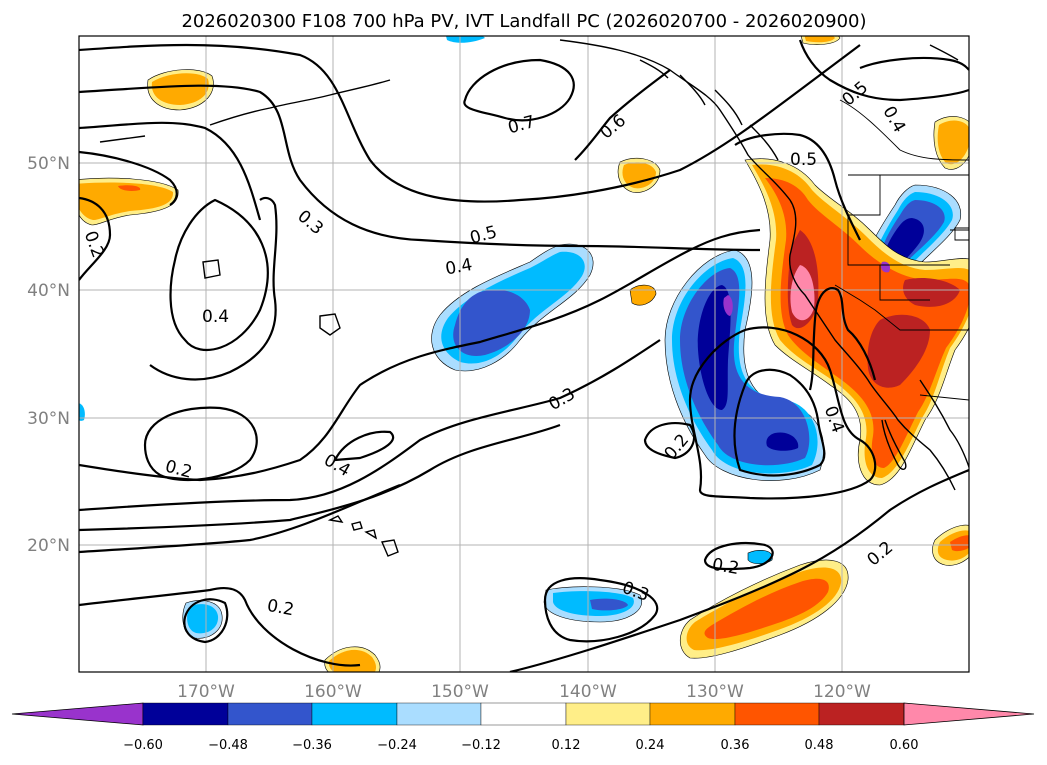 The height and width of the screenshot is (765, 1047). I want to click on lat-label: 40°N, so click(48, 291).